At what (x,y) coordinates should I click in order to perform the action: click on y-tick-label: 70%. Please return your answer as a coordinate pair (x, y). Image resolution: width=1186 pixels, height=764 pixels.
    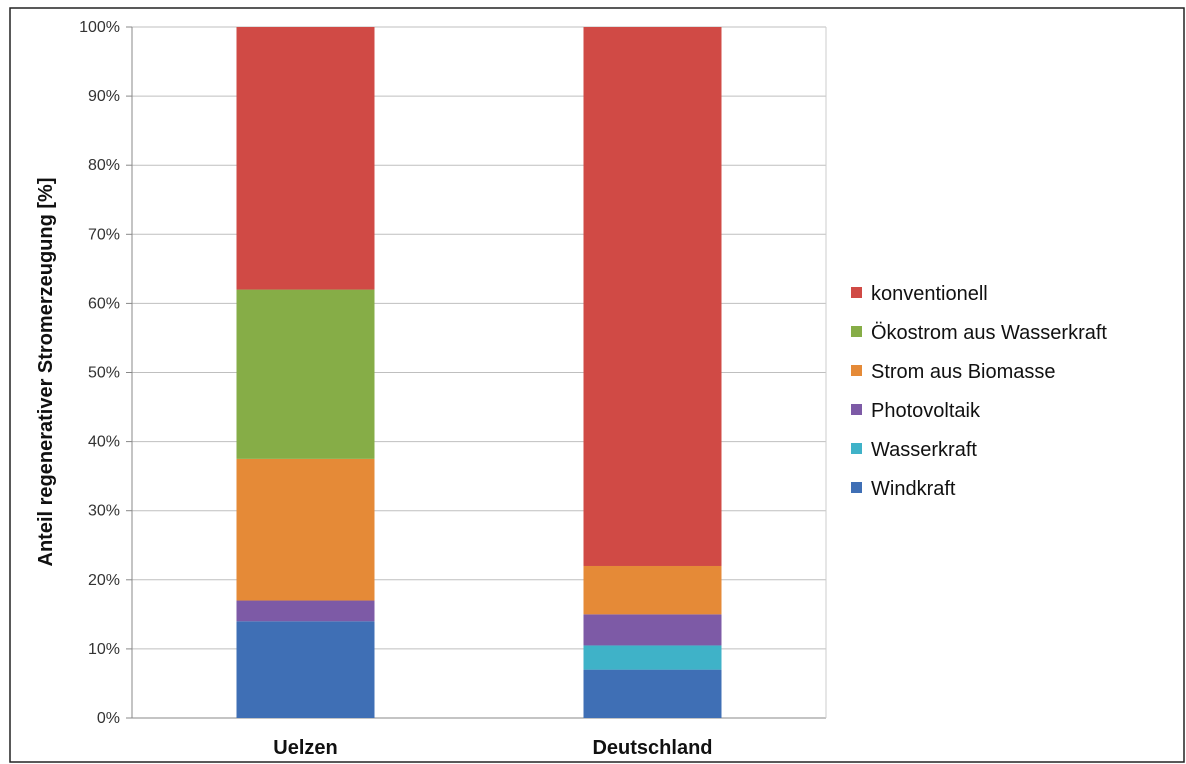
    Looking at the image, I should click on (104, 234).